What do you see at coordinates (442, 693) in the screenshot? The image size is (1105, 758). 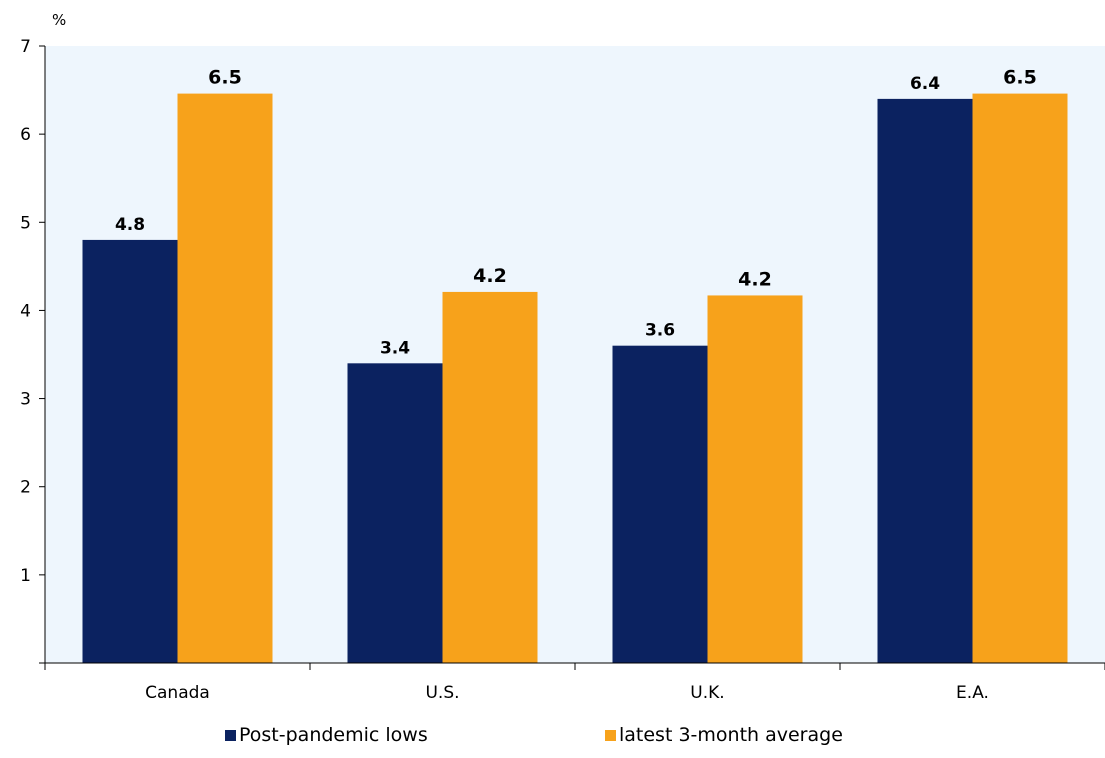 I see `x-tick-label: U.S.` at bounding box center [442, 693].